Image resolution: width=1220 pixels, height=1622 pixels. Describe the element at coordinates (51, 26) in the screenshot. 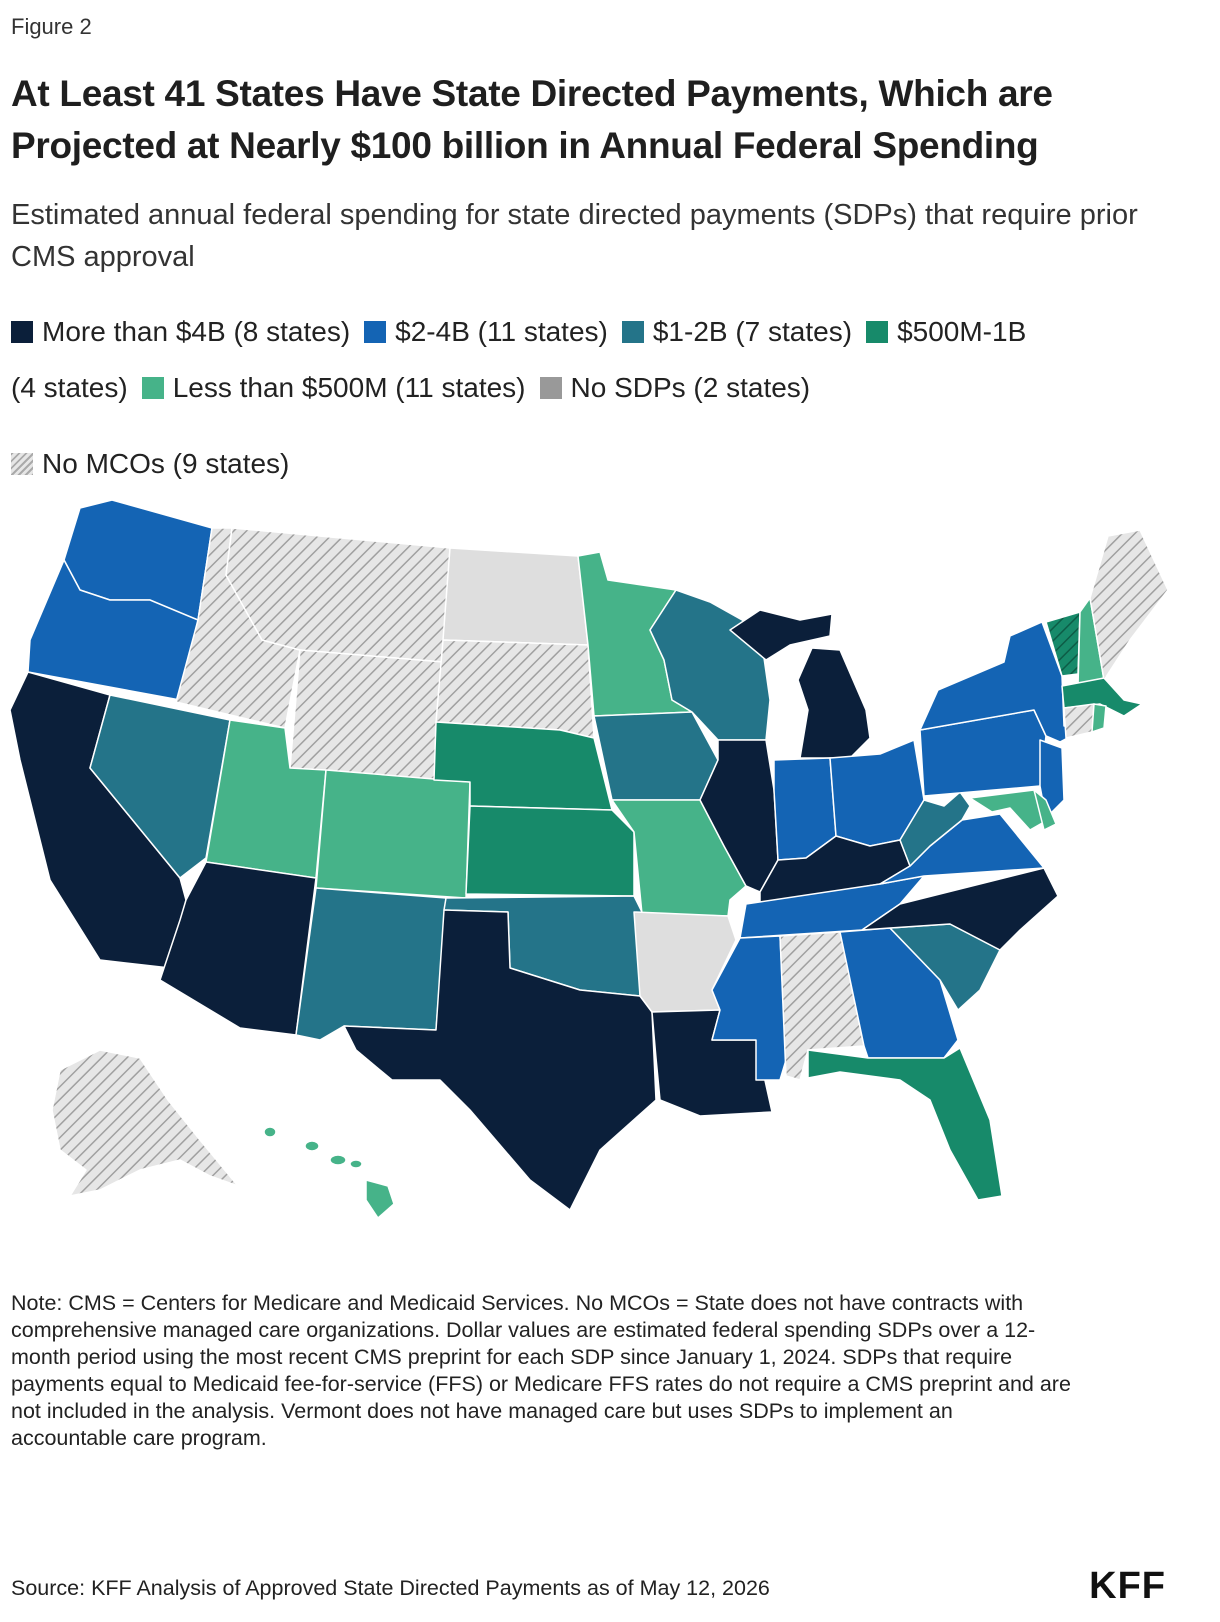

I see `figure-label: Figure 2` at that location.